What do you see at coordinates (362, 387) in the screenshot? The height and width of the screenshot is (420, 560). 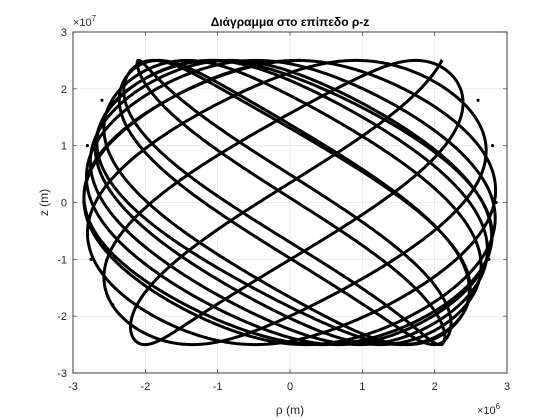 I see `x-tick-label: 1` at bounding box center [362, 387].